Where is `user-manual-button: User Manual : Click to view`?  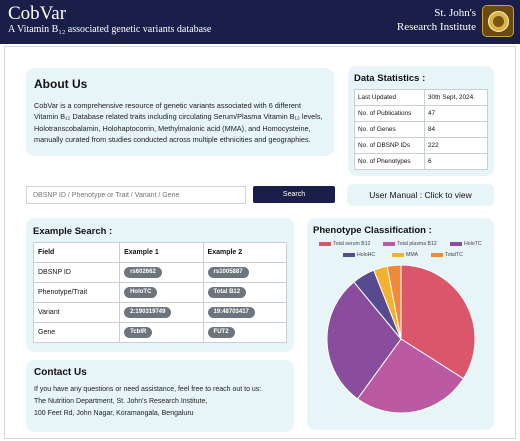
user-manual-button: User Manual : Click to view is located at coordinates (420, 195).